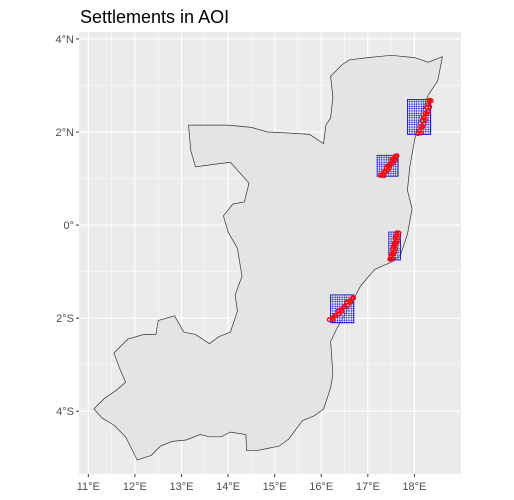 This screenshot has height=500, width=514. I want to click on settlement-clusters, so click(380, 210).